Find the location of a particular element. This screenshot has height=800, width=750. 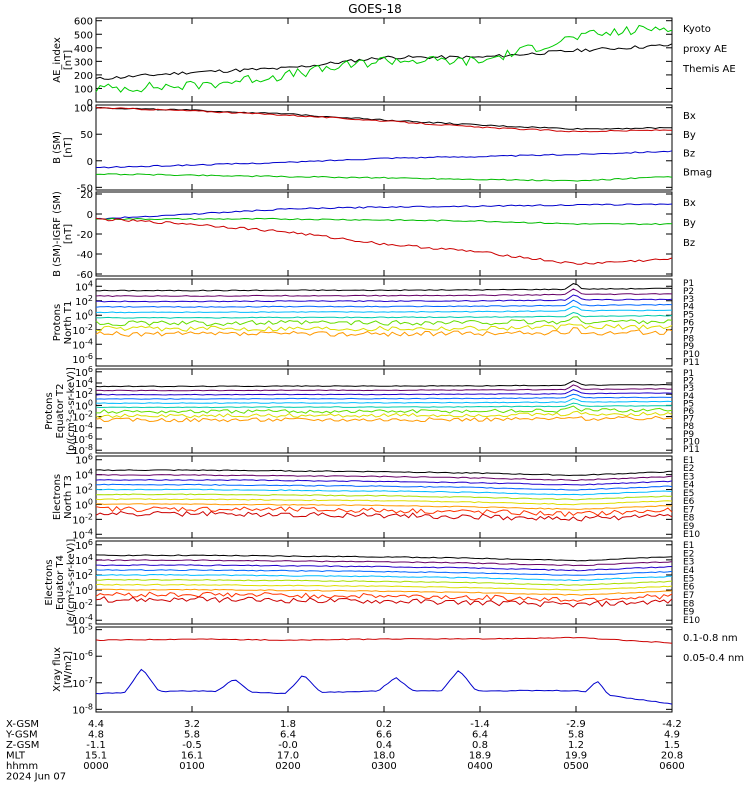

flux-prot_n-P4 is located at coordinates (384, 303).